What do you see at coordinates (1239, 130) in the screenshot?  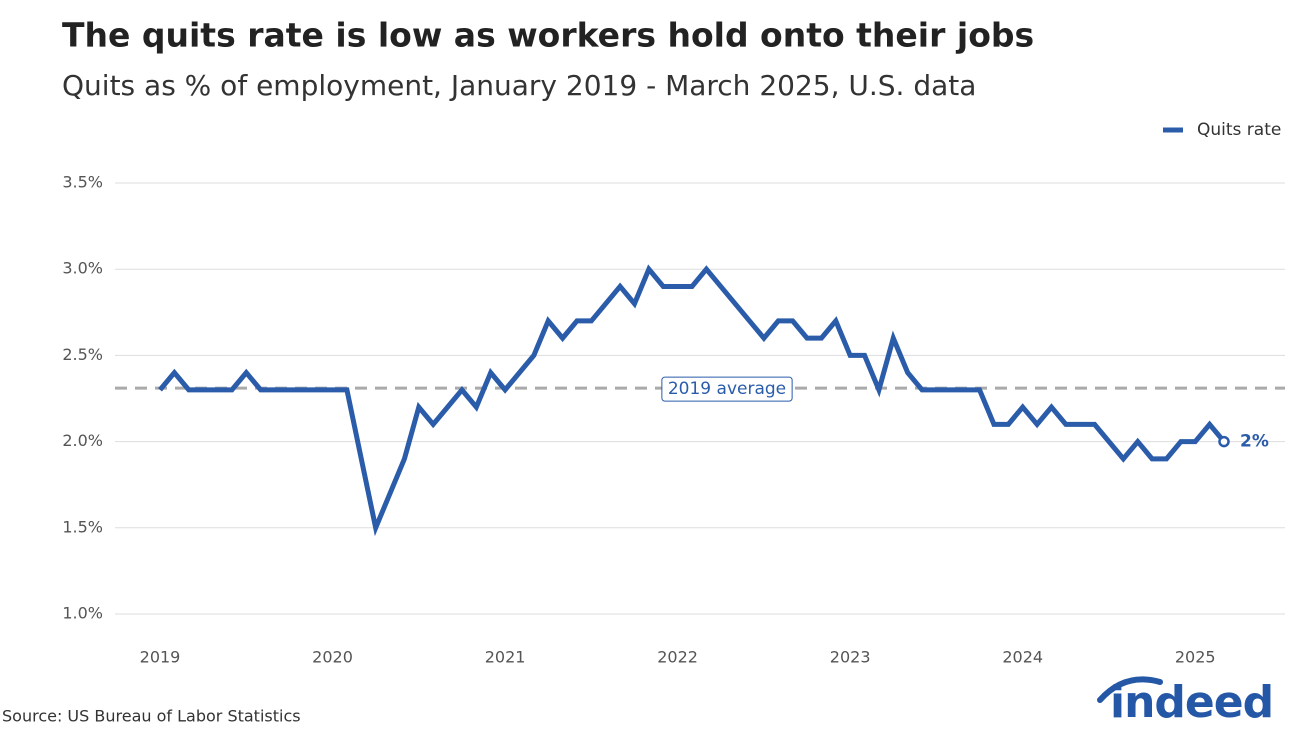 I see `legend-label: Quits rate` at bounding box center [1239, 130].